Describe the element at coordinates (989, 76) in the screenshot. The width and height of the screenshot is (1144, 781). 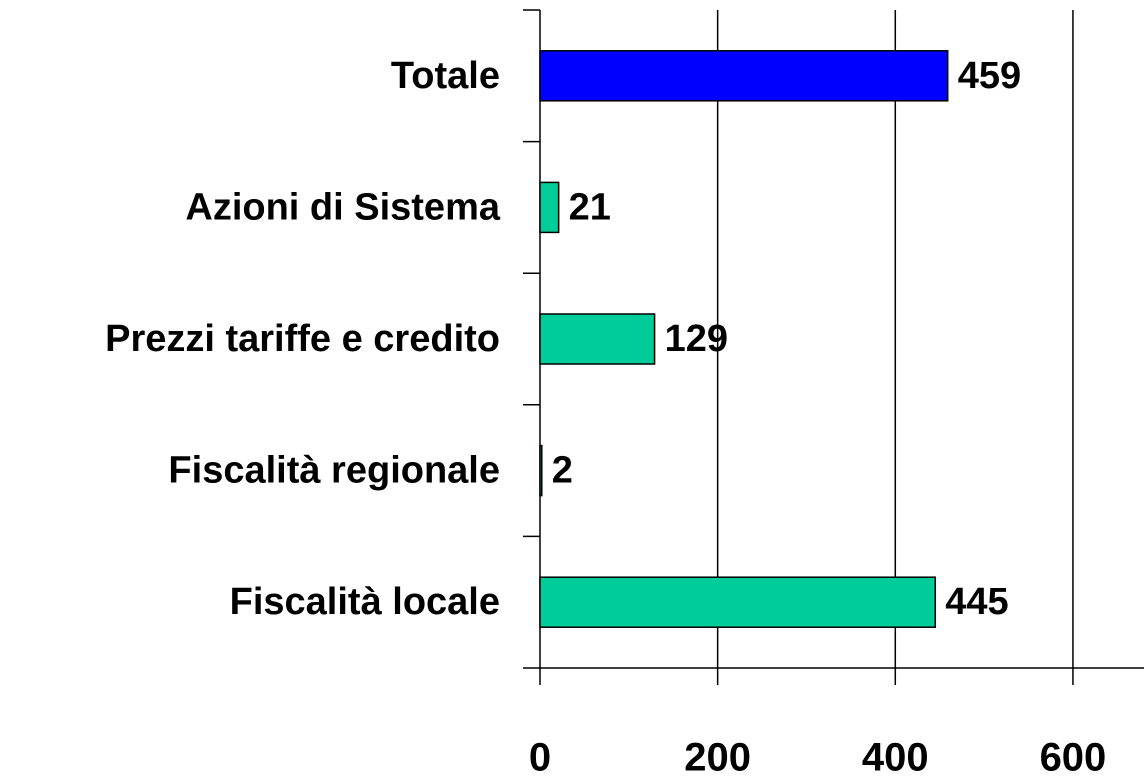
I see `value-label: 459` at that location.